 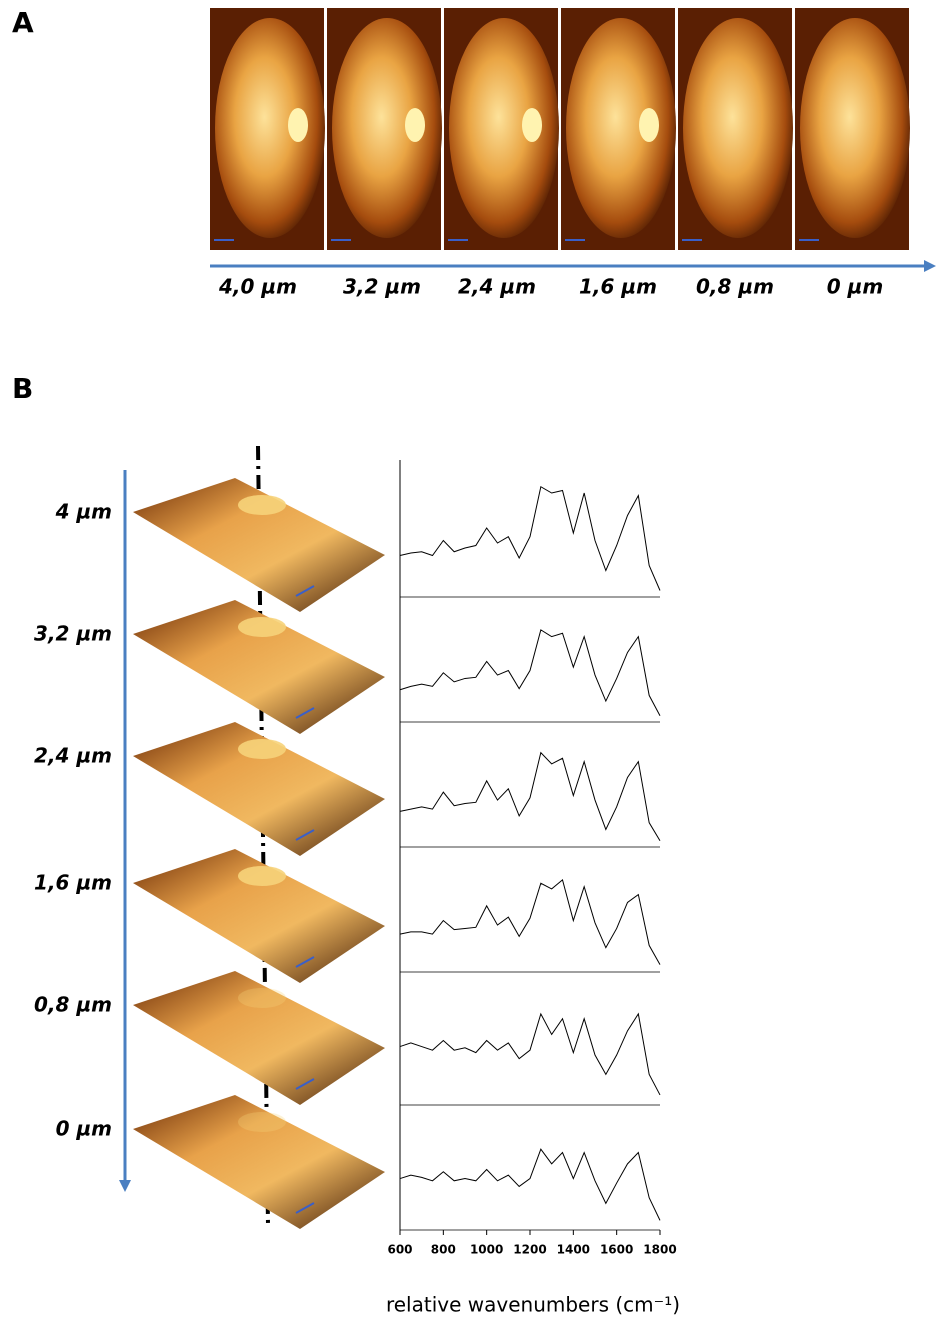 What do you see at coordinates (23, 22) in the screenshot?
I see `panel-label: A` at bounding box center [23, 22].